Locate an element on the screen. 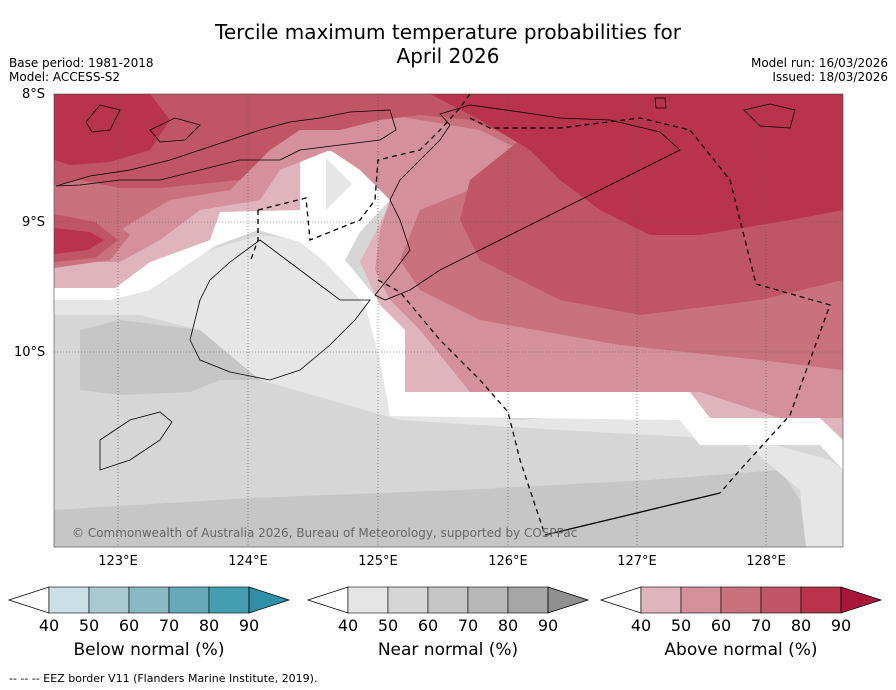 Image resolution: width=896 pixels, height=690 pixels. flores-coast is located at coordinates (226, 148).